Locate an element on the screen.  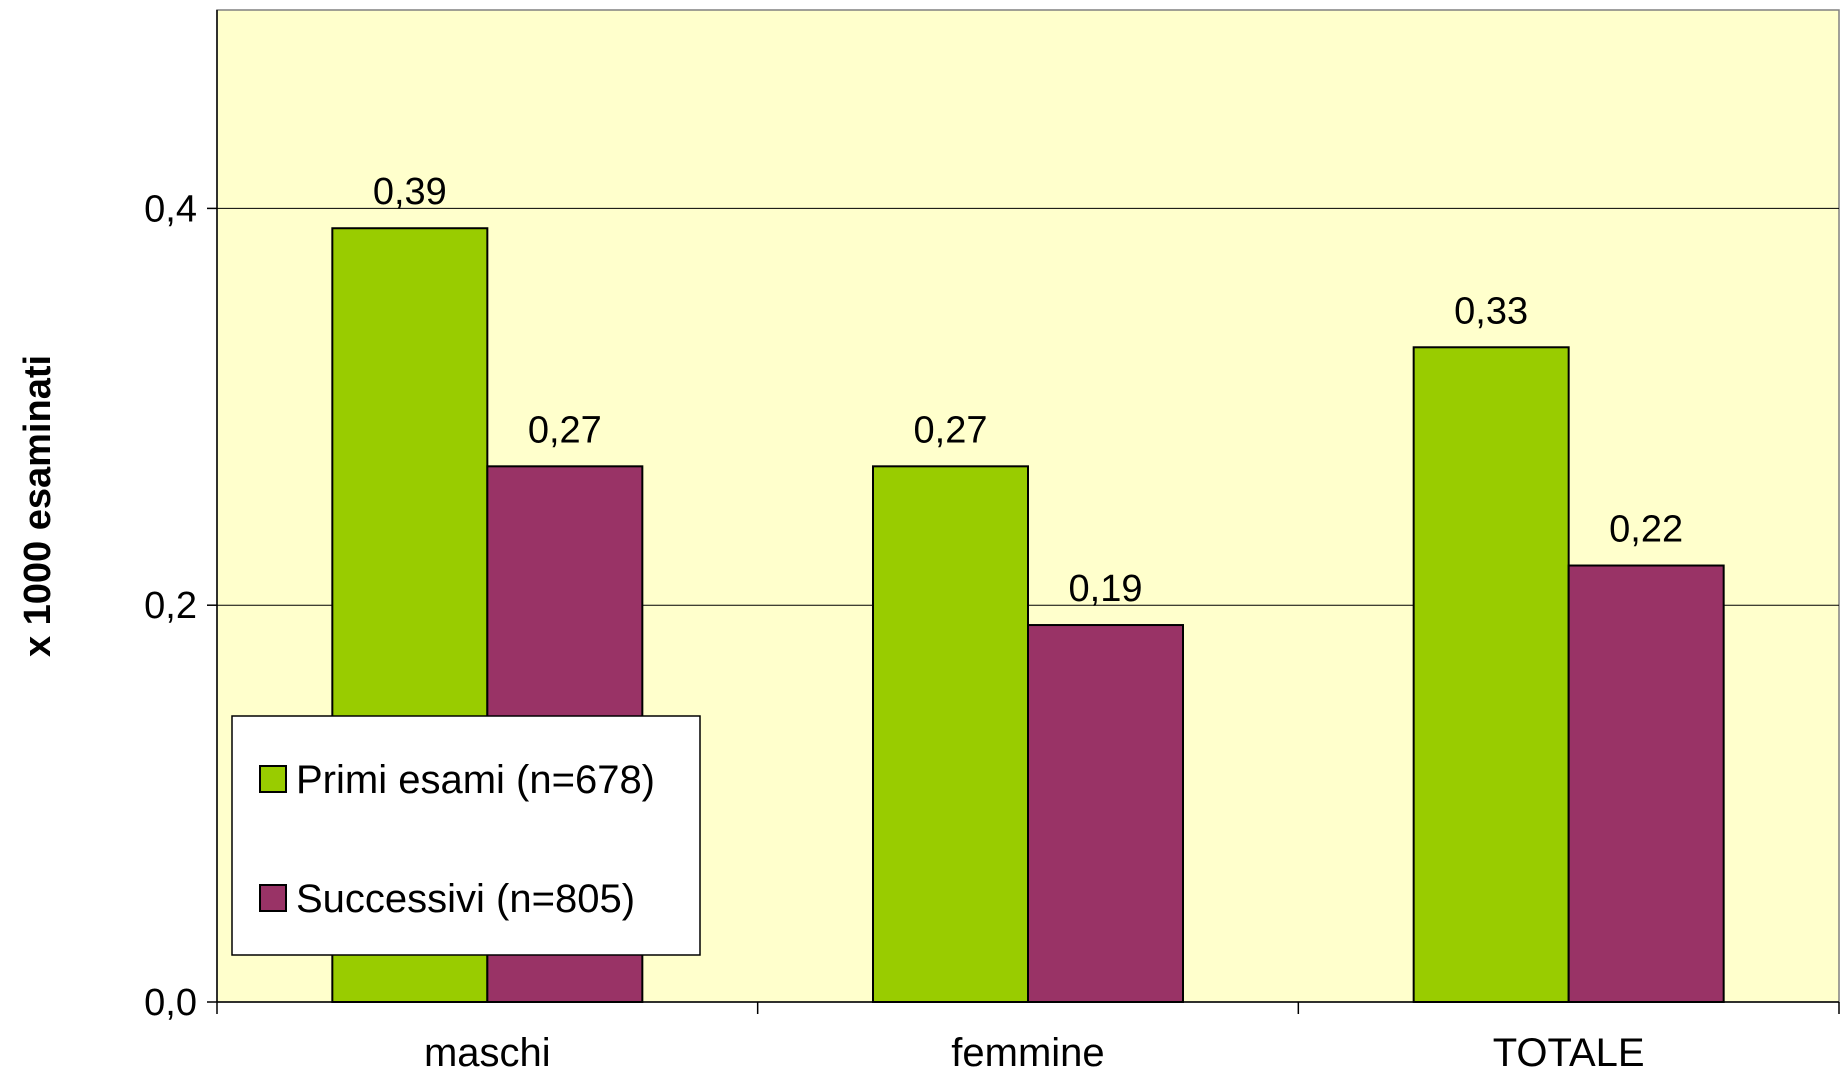
bar-value-label: 0,19 is located at coordinates (1106, 589).